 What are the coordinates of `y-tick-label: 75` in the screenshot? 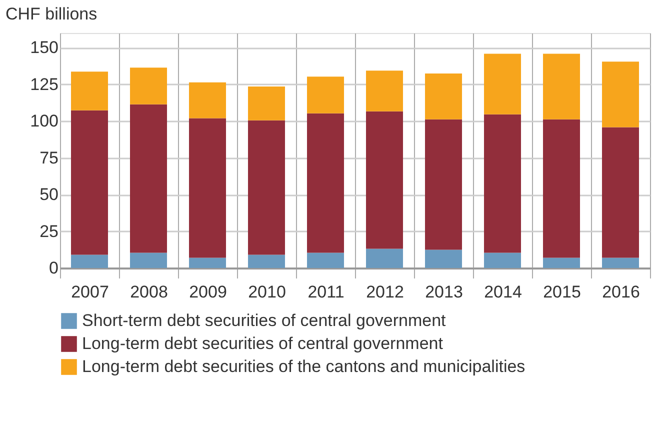 It's located at (49, 158).